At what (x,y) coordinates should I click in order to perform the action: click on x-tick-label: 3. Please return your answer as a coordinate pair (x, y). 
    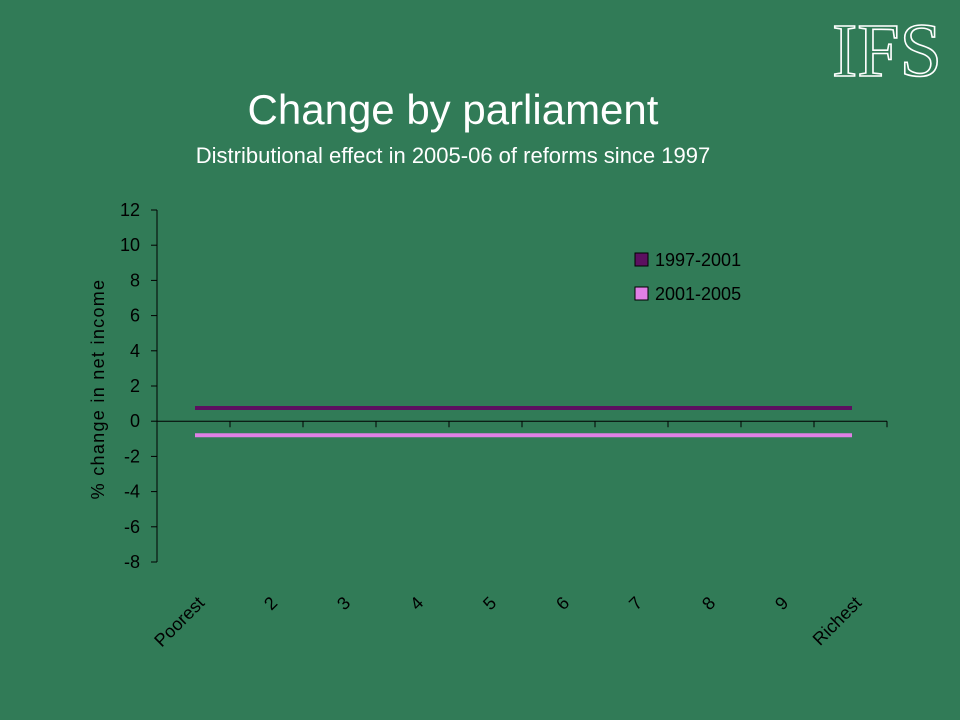
    Looking at the image, I should click on (343, 603).